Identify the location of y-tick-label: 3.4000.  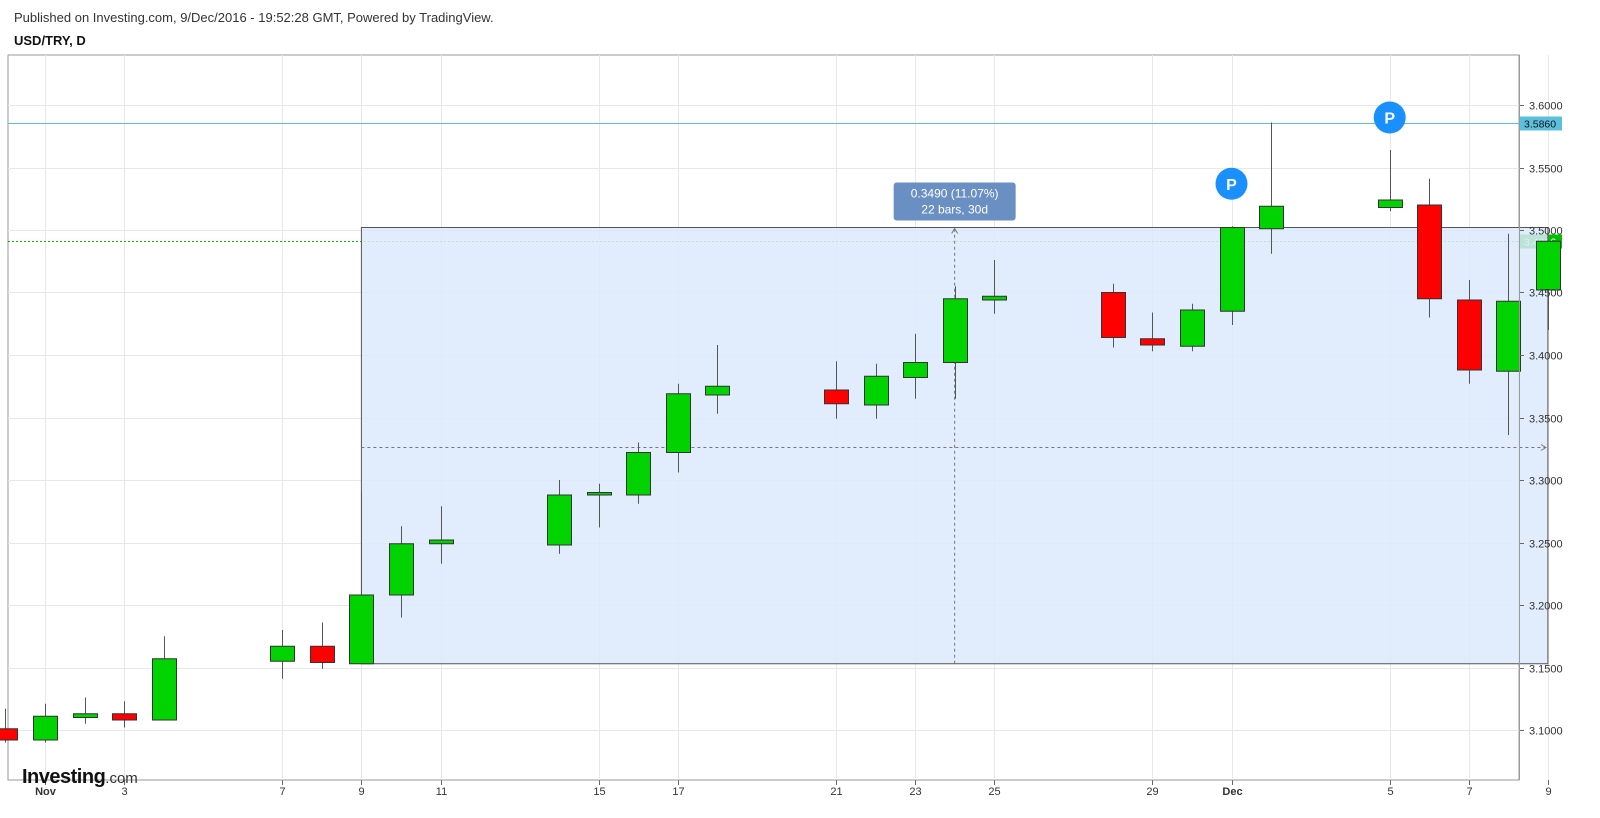
(1546, 357).